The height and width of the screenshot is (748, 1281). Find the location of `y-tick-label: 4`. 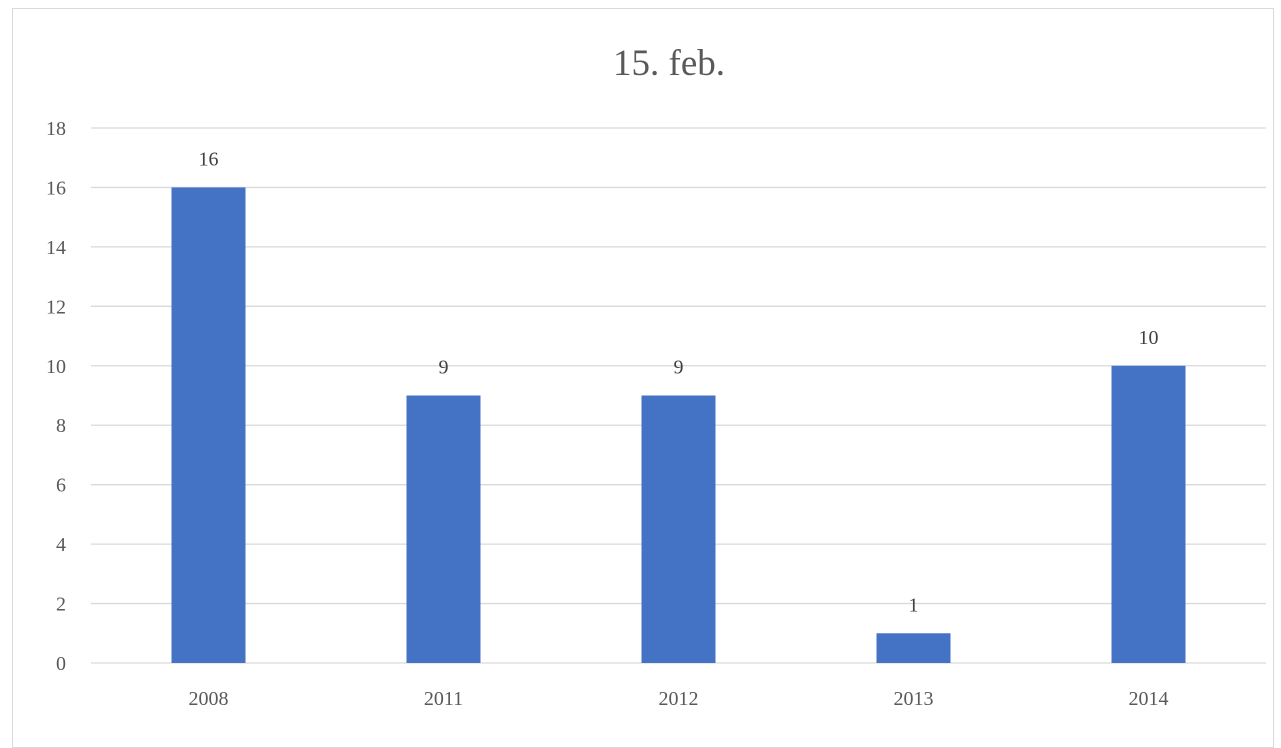

y-tick-label: 4 is located at coordinates (61, 545).